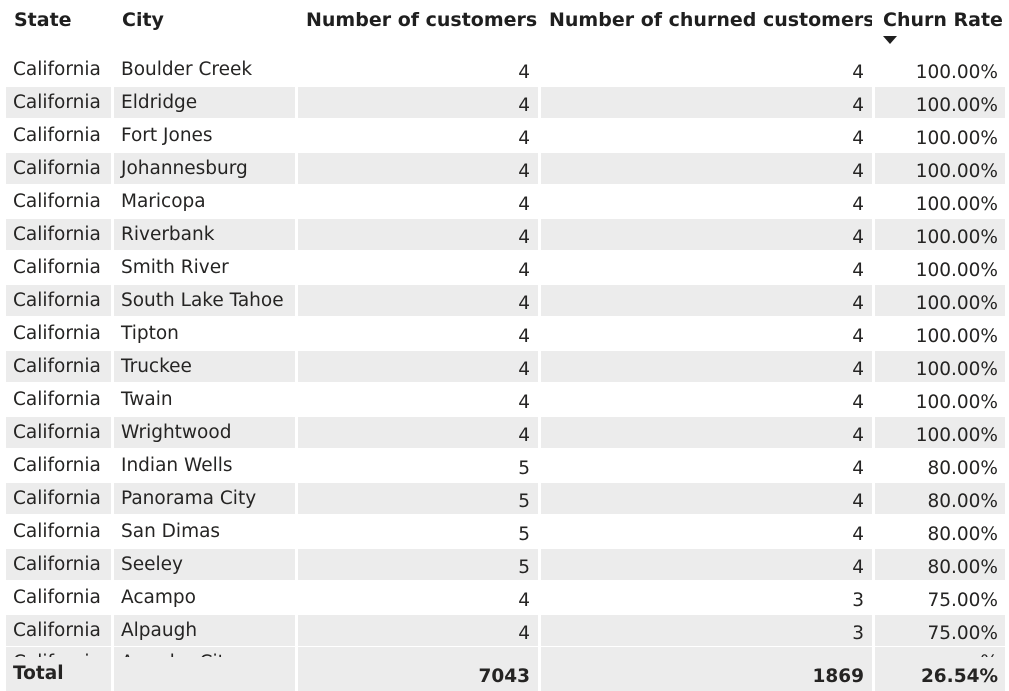  What do you see at coordinates (204, 234) in the screenshot?
I see `cell-city: Riverbank` at bounding box center [204, 234].